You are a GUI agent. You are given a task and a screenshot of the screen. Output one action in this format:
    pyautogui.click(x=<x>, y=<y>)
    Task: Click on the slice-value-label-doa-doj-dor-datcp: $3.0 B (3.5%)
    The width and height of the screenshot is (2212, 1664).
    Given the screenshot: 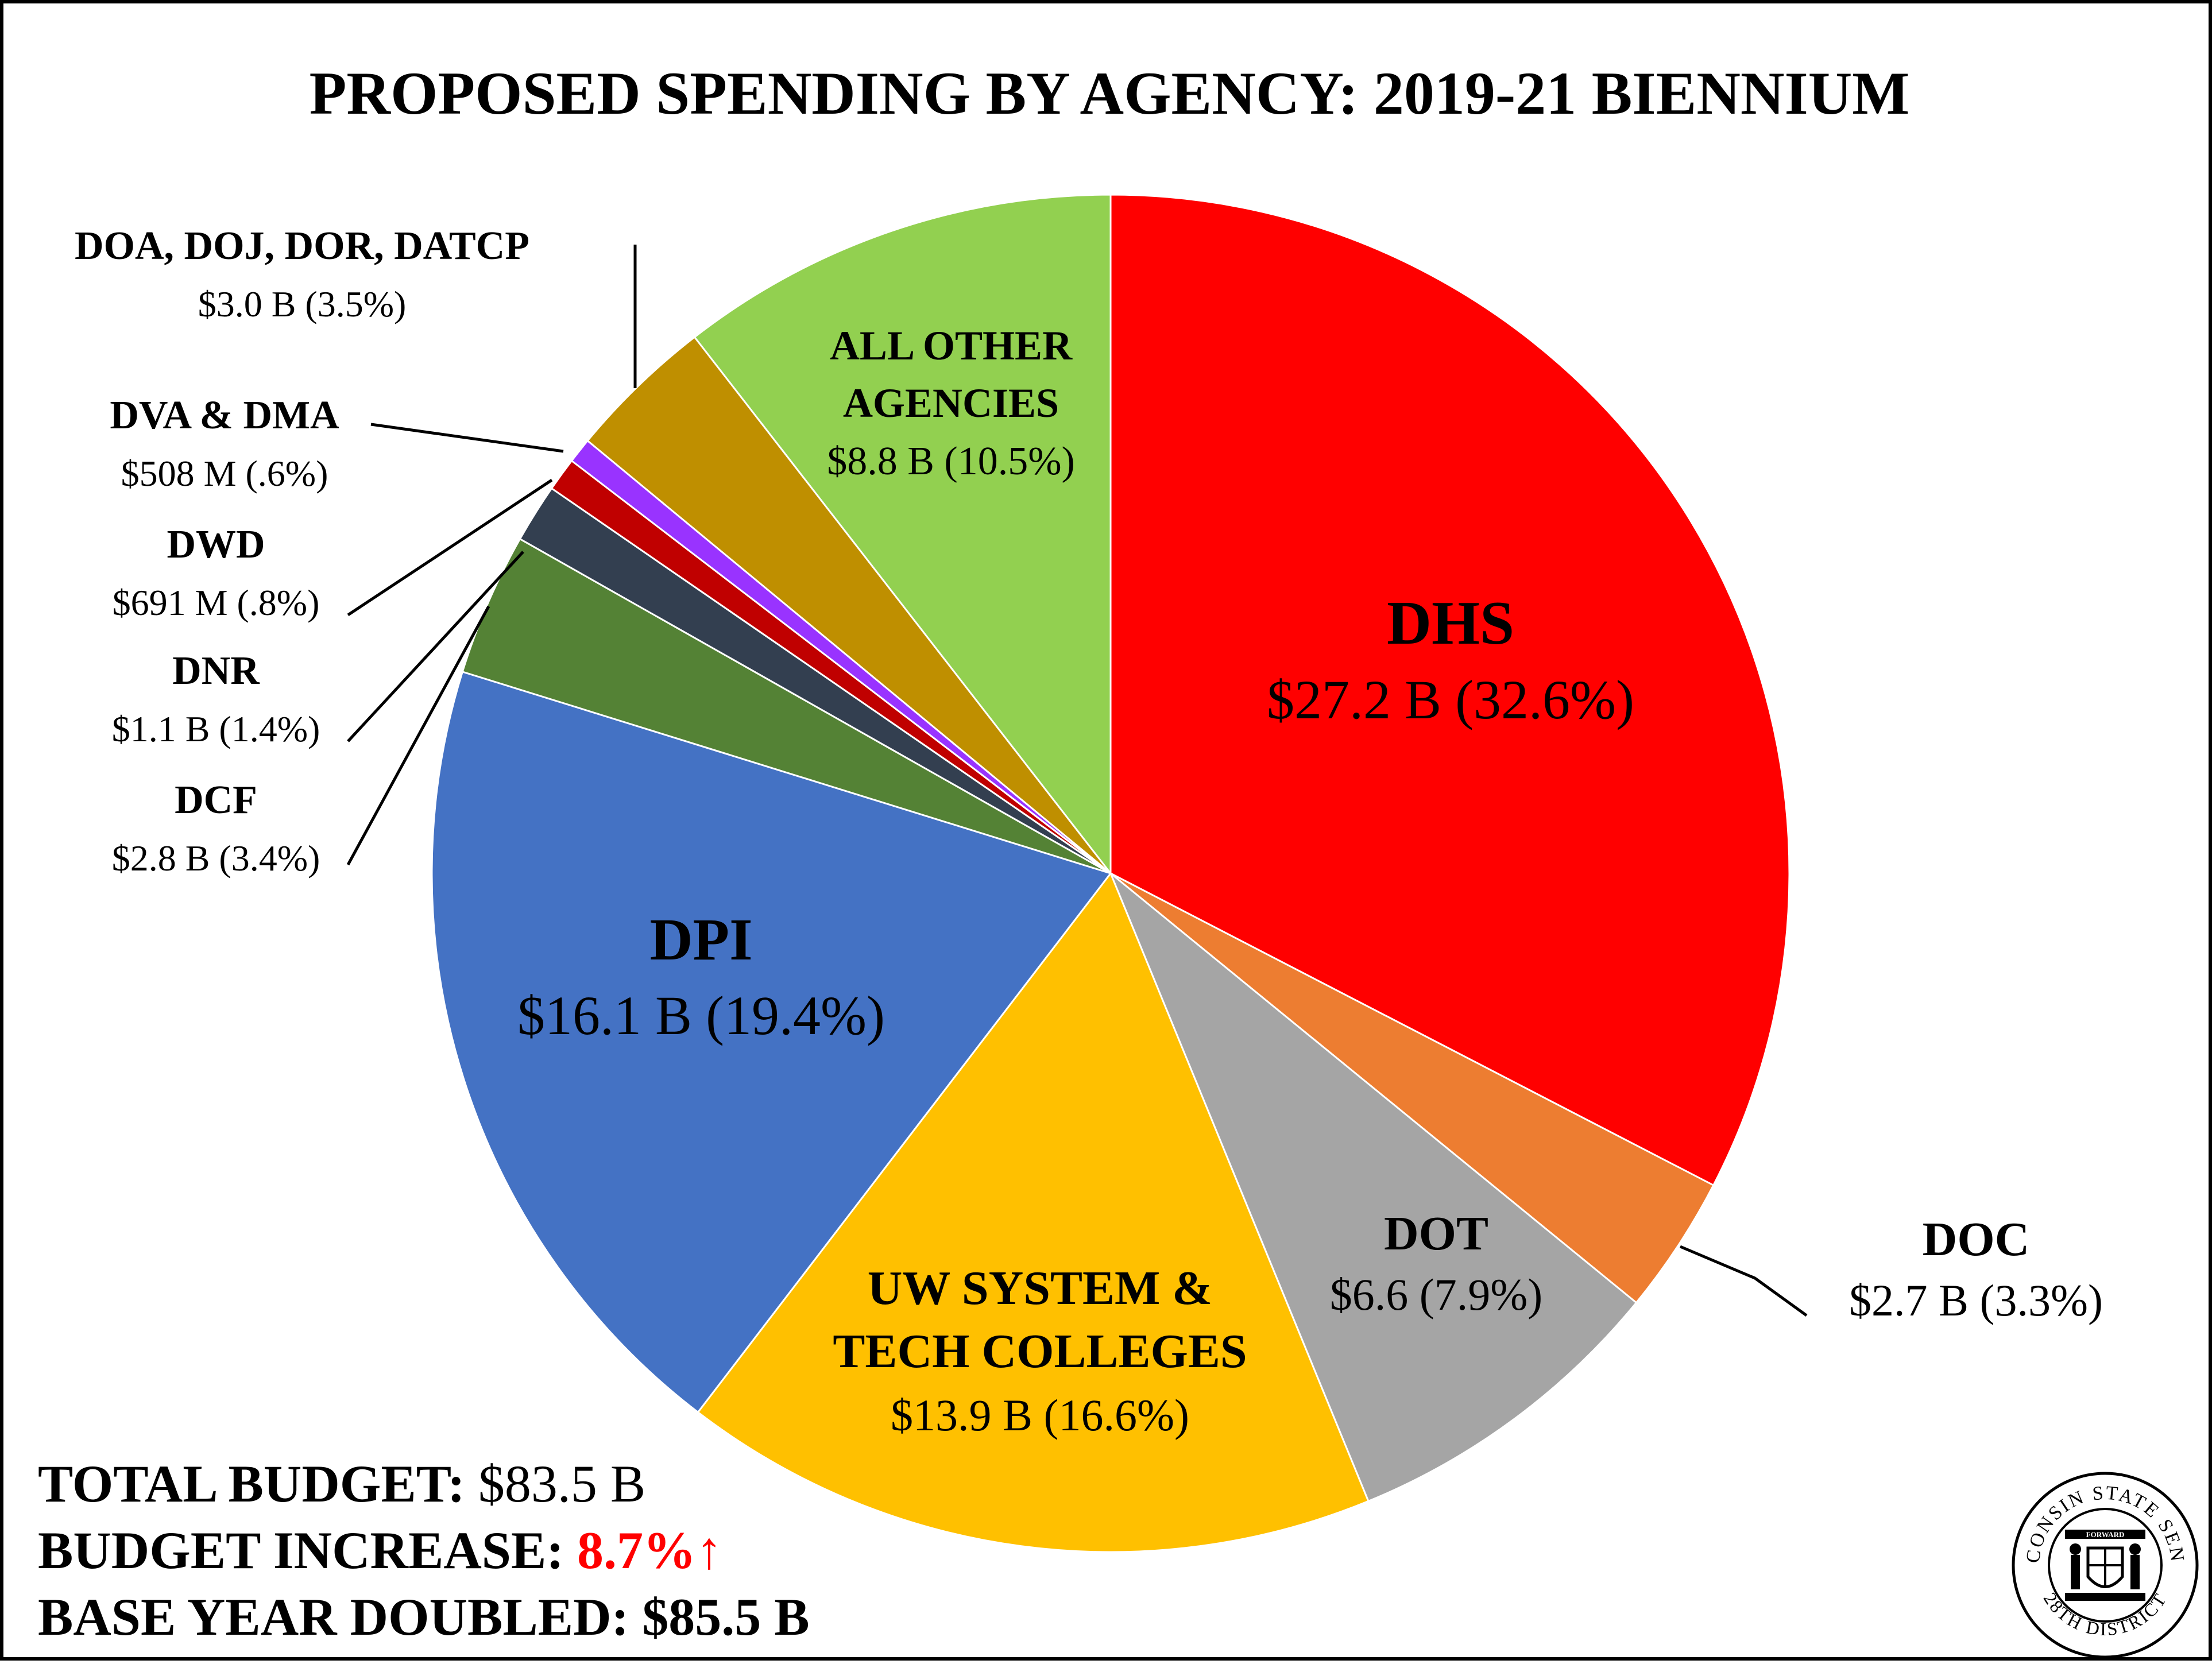 What is the action you would take?
    pyautogui.click(x=303, y=304)
    